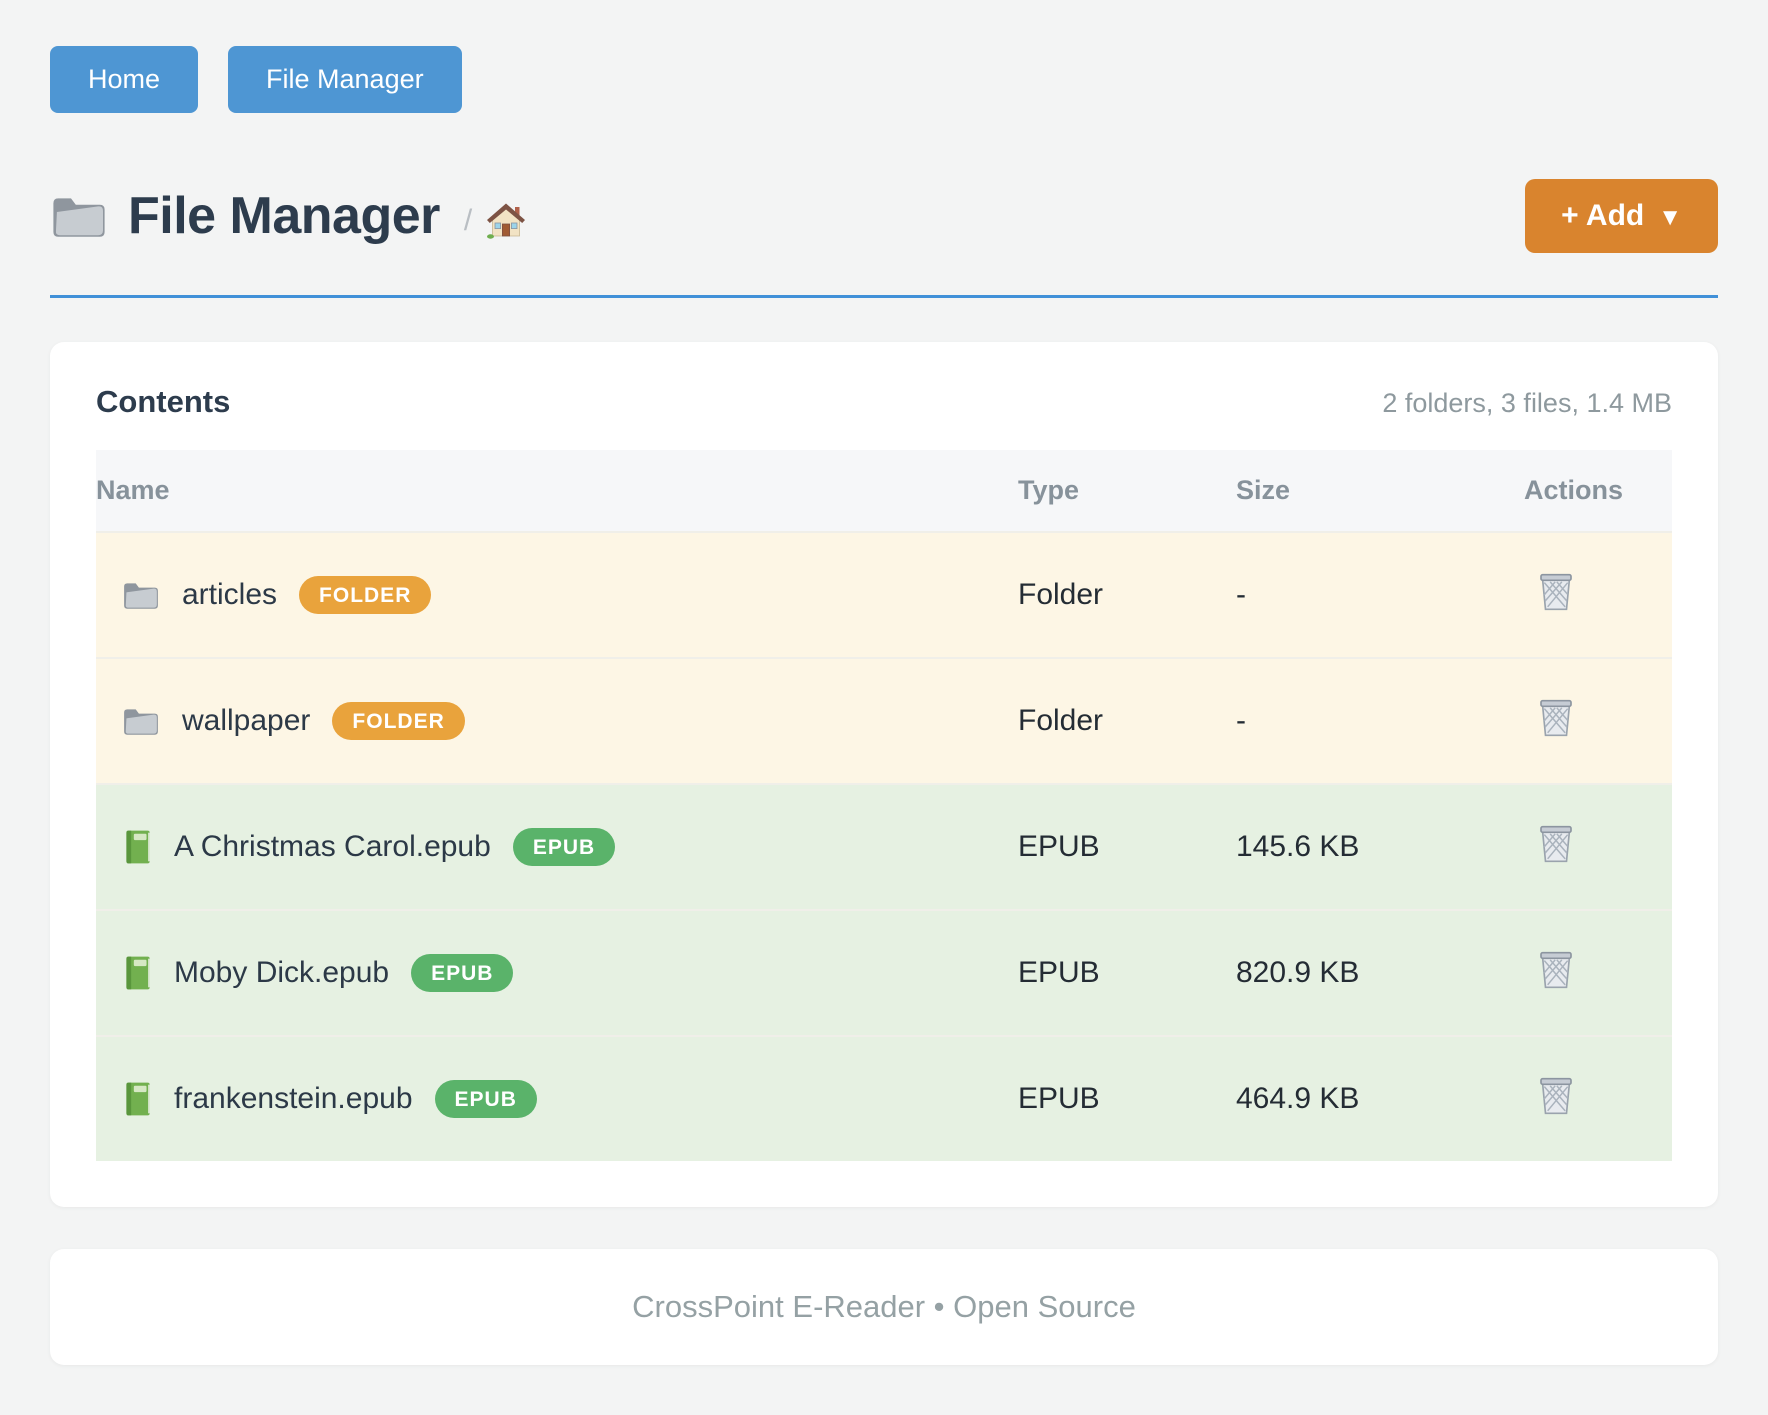 The image size is (1768, 1415). Describe the element at coordinates (282, 972) in the screenshot. I see `file-name-link: Moby Dick.epub` at that location.